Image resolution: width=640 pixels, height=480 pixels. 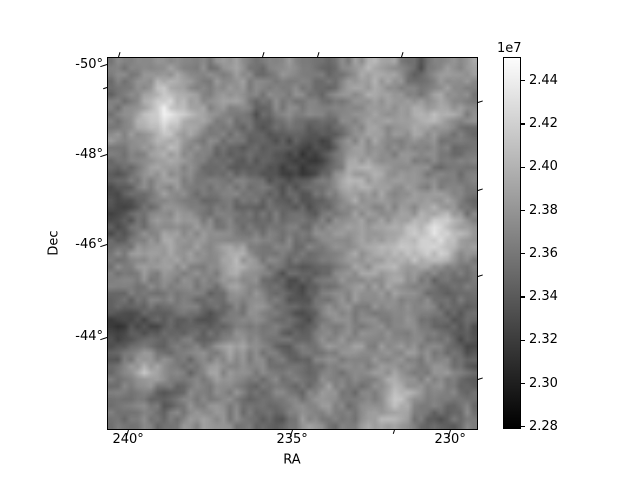 What do you see at coordinates (450, 439) in the screenshot?
I see `x-tick-label: 230°` at bounding box center [450, 439].